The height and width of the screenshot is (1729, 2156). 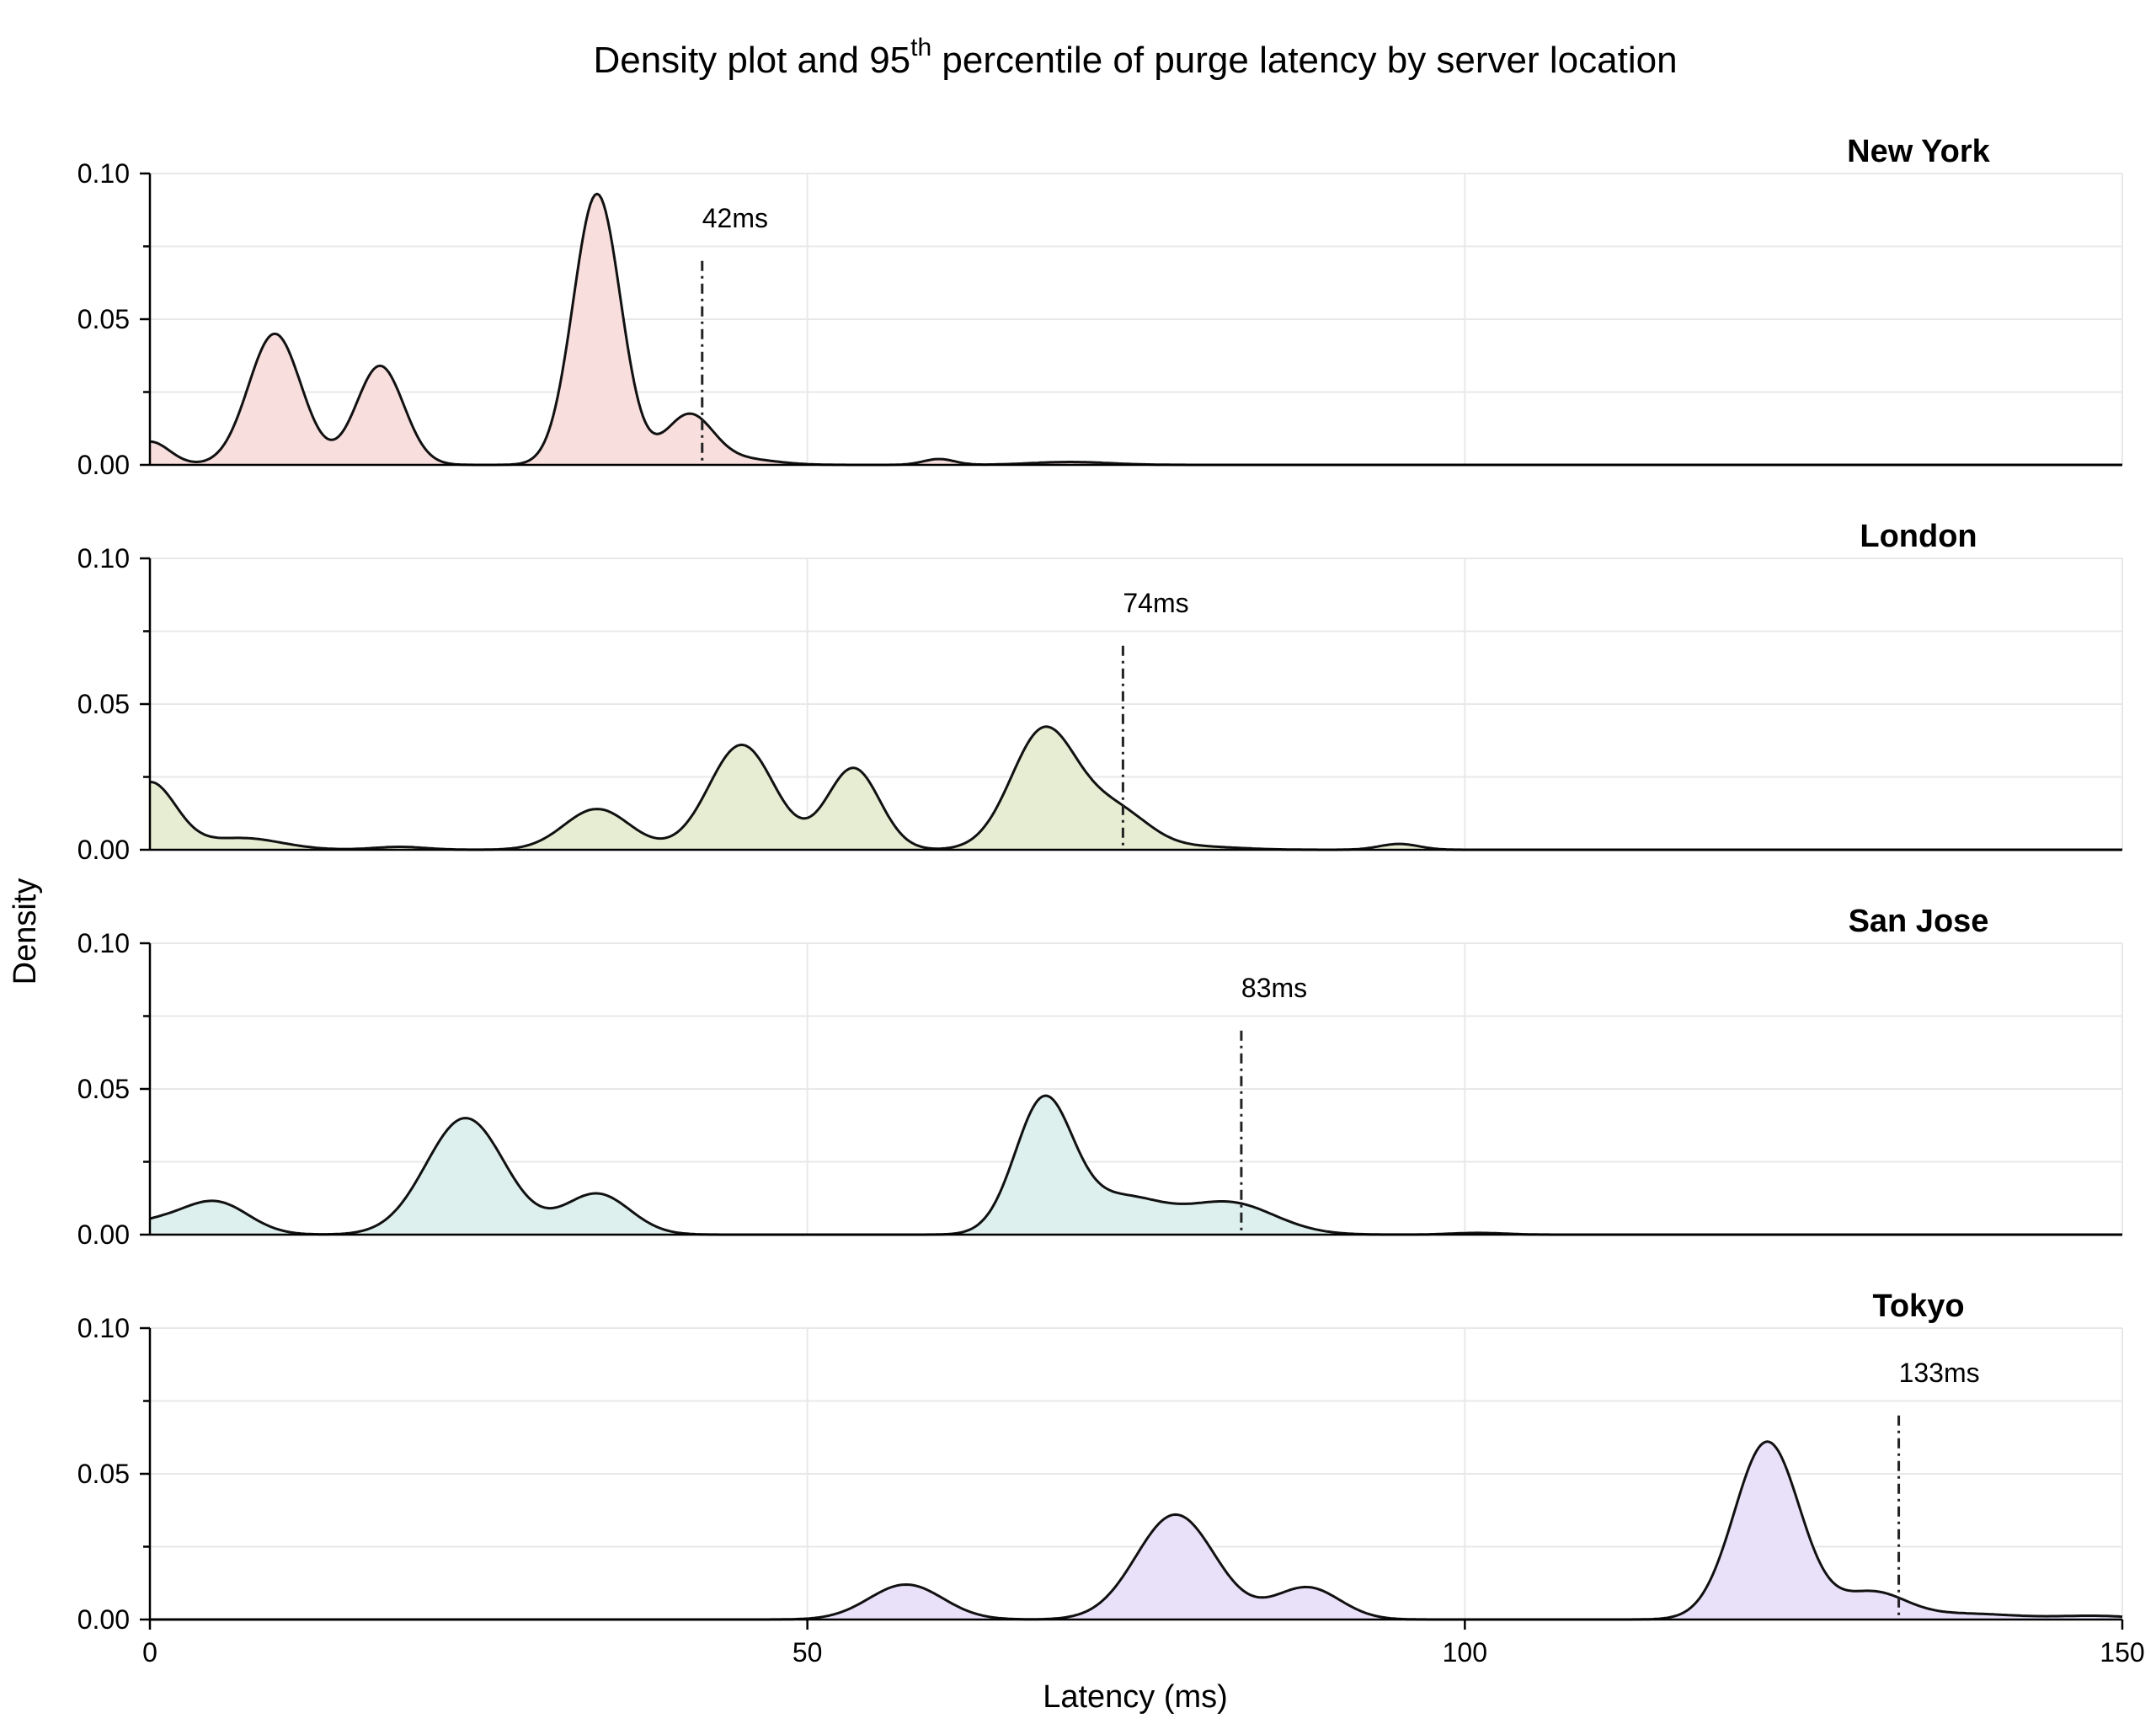 I want to click on x-tick-label: 150, so click(x=2122, y=1652).